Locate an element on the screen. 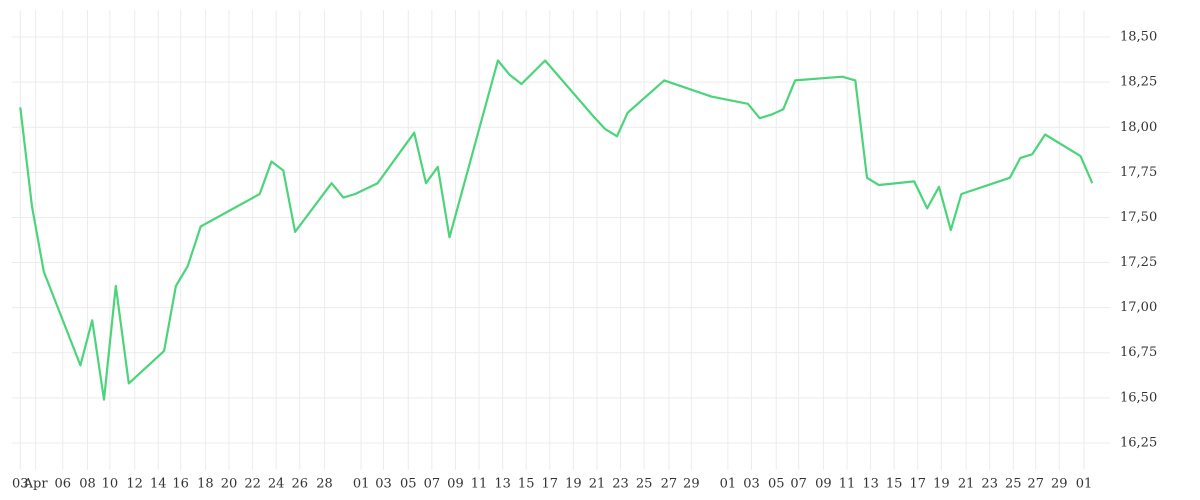 The image size is (1200, 500). y-tick-label: 16,75 is located at coordinates (1138, 352).